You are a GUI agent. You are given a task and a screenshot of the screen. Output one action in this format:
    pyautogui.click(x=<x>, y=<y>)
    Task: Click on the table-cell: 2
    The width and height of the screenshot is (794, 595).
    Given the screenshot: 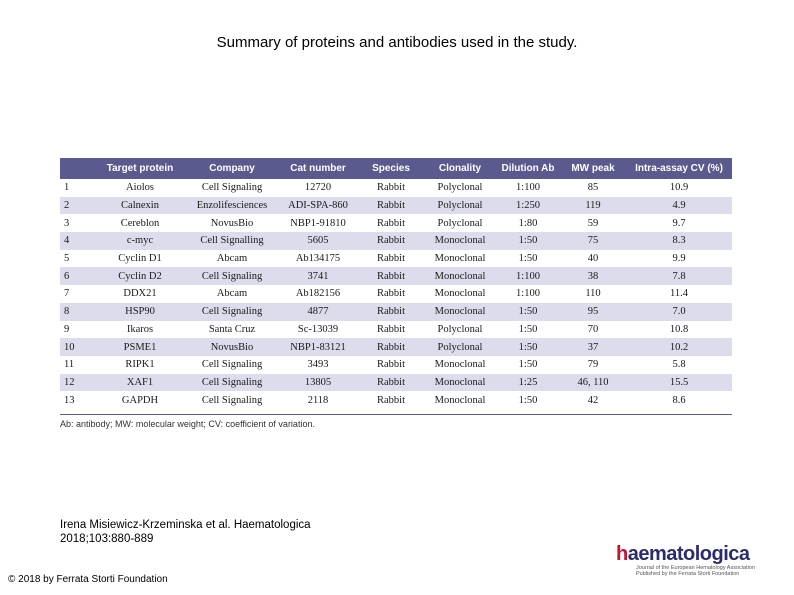 What is the action you would take?
    pyautogui.click(x=77, y=205)
    